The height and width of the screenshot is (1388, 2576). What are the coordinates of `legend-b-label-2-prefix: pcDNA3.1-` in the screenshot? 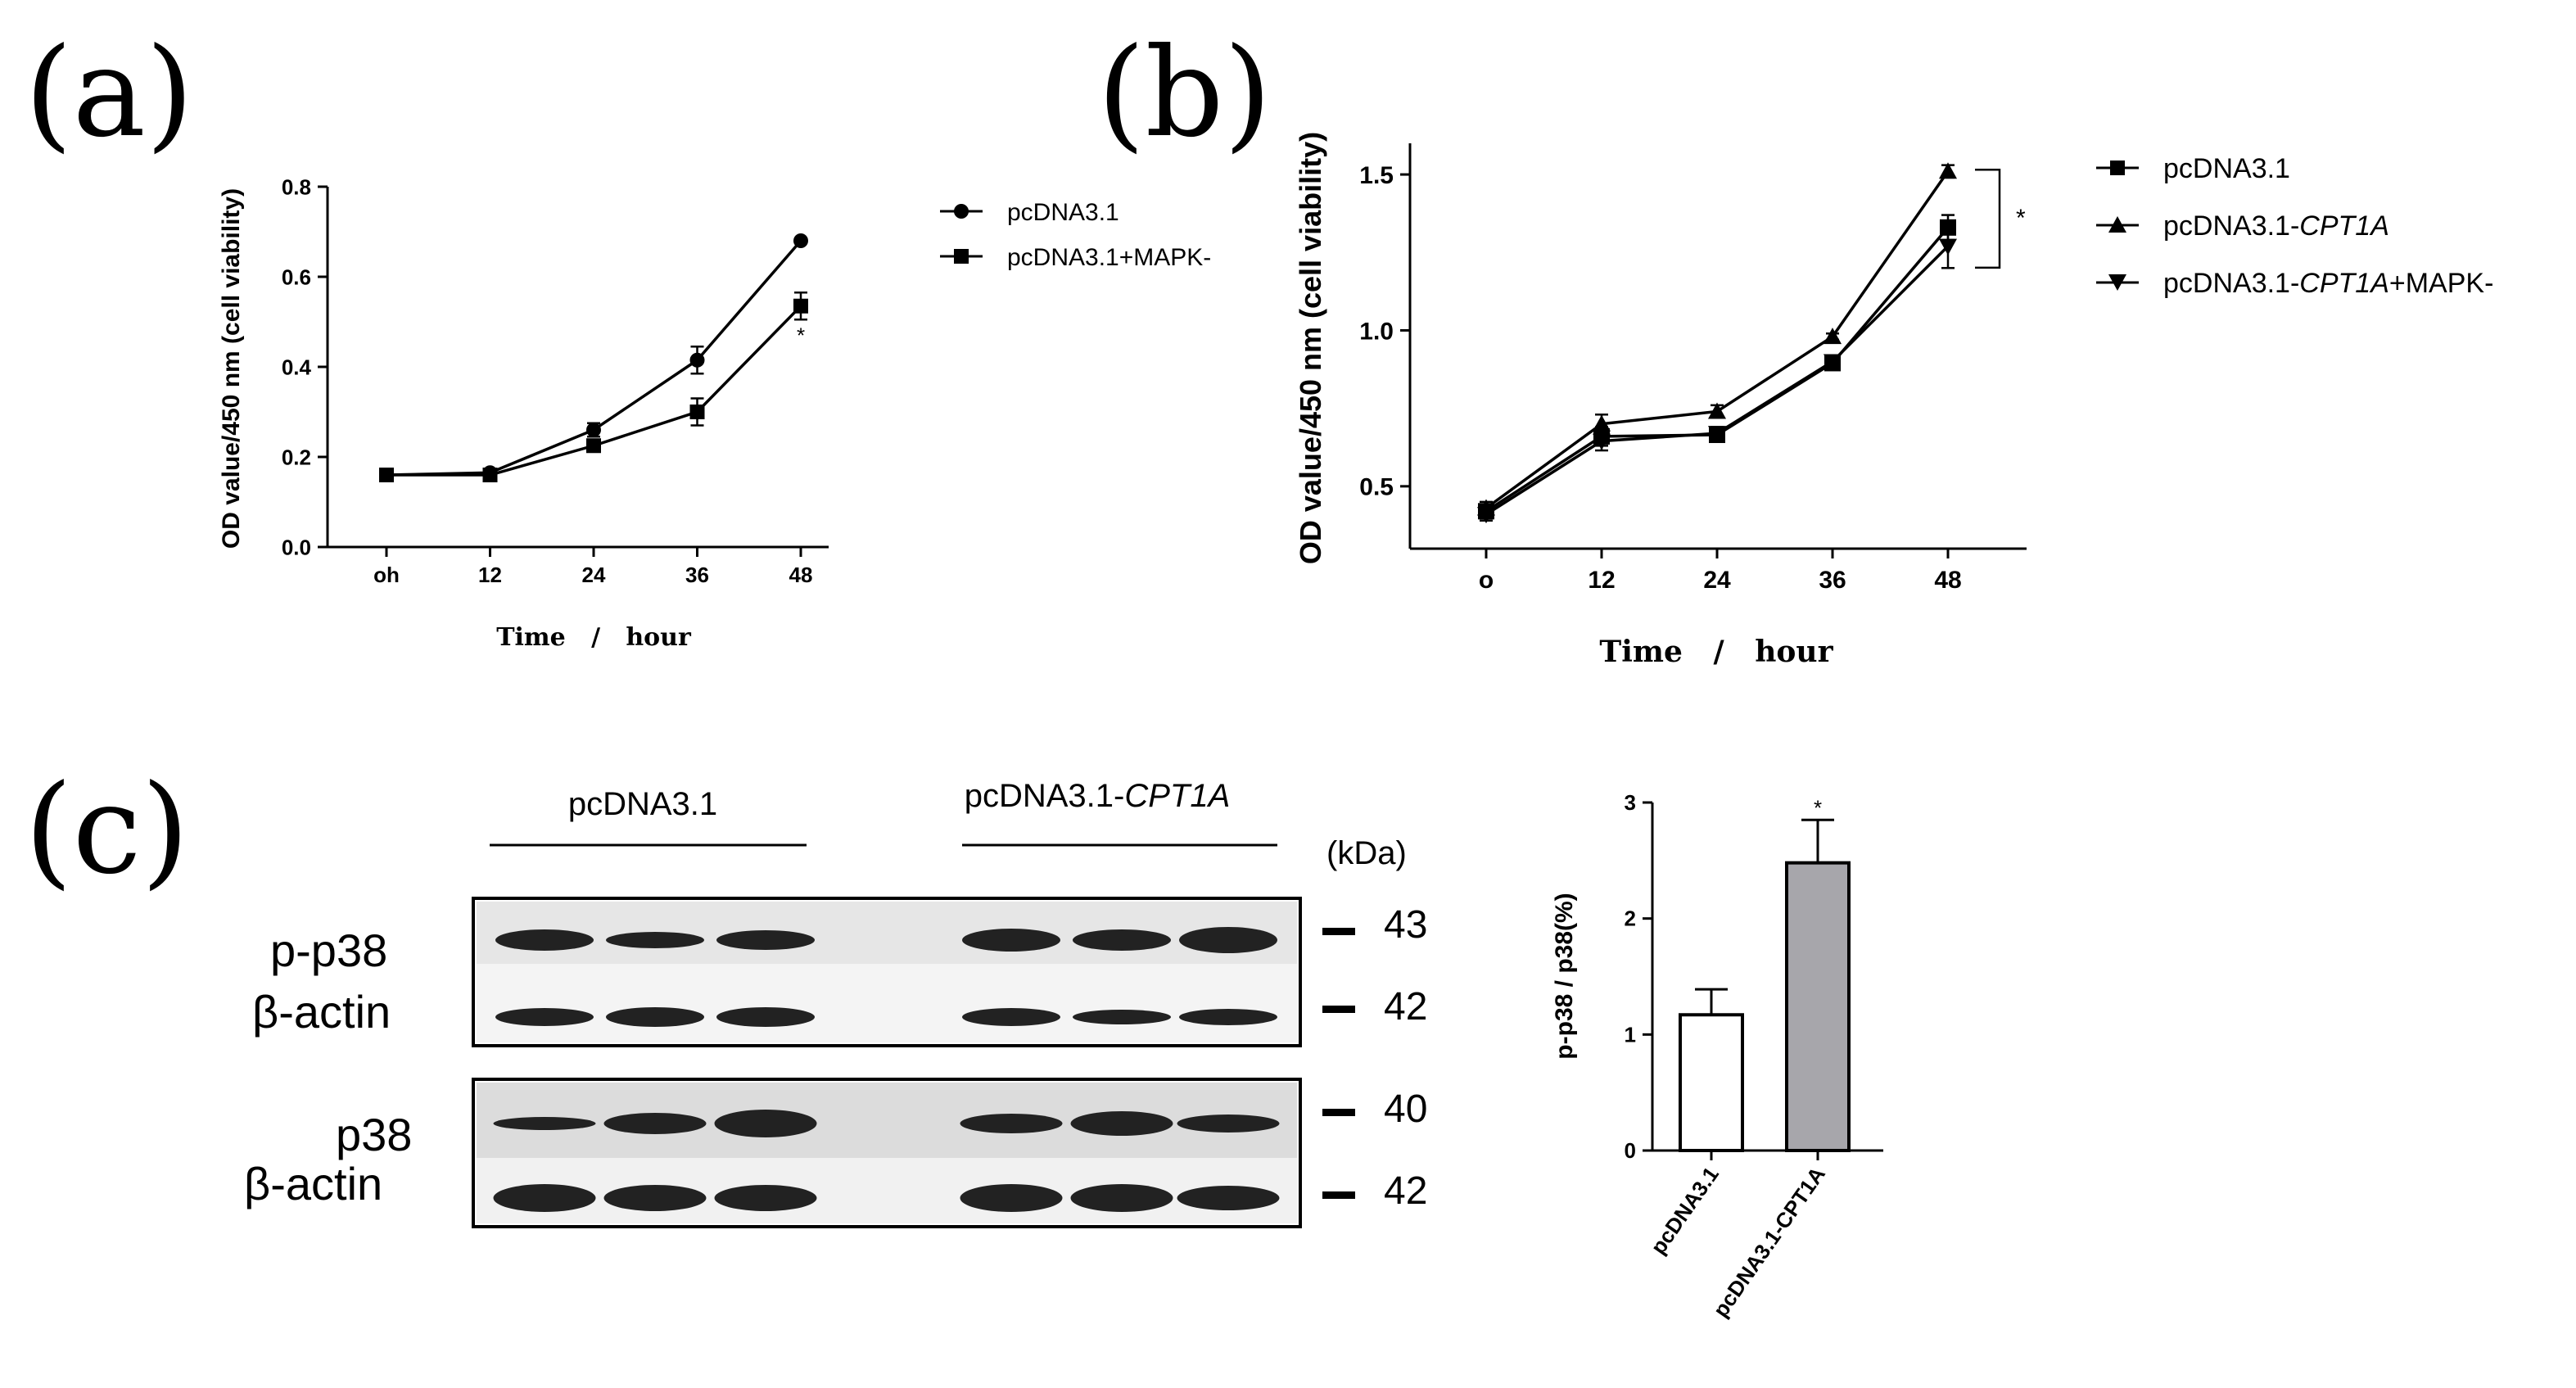 It's located at (2231, 226).